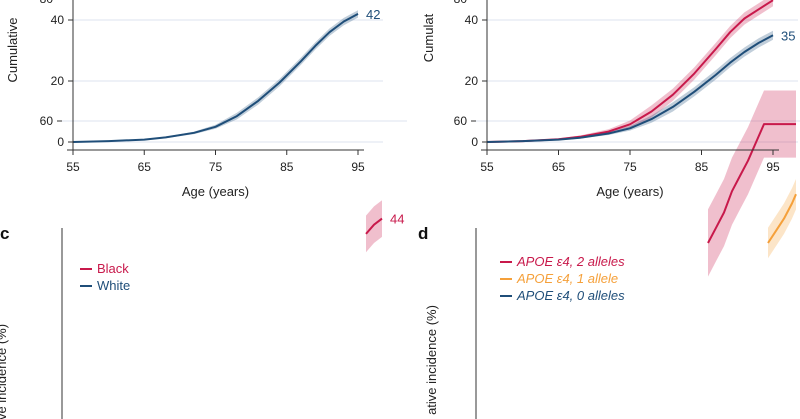 The width and height of the screenshot is (800, 419). I want to click on y-axis-title: Cumulative, so click(12, 49).